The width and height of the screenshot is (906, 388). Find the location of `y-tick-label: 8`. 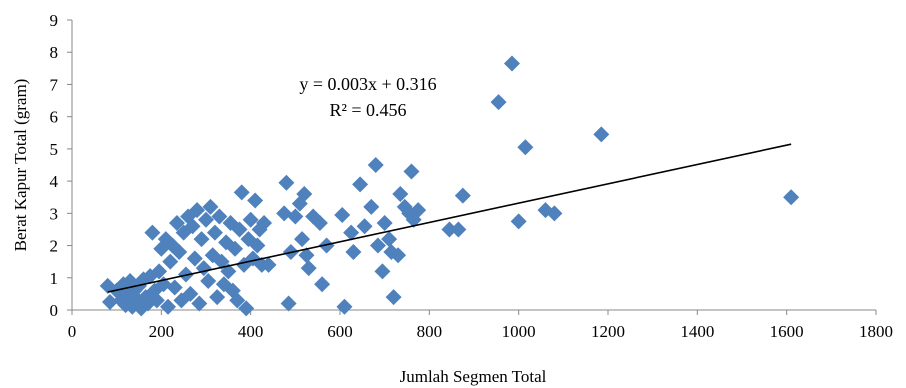

y-tick-label: 8 is located at coordinates (54, 52).